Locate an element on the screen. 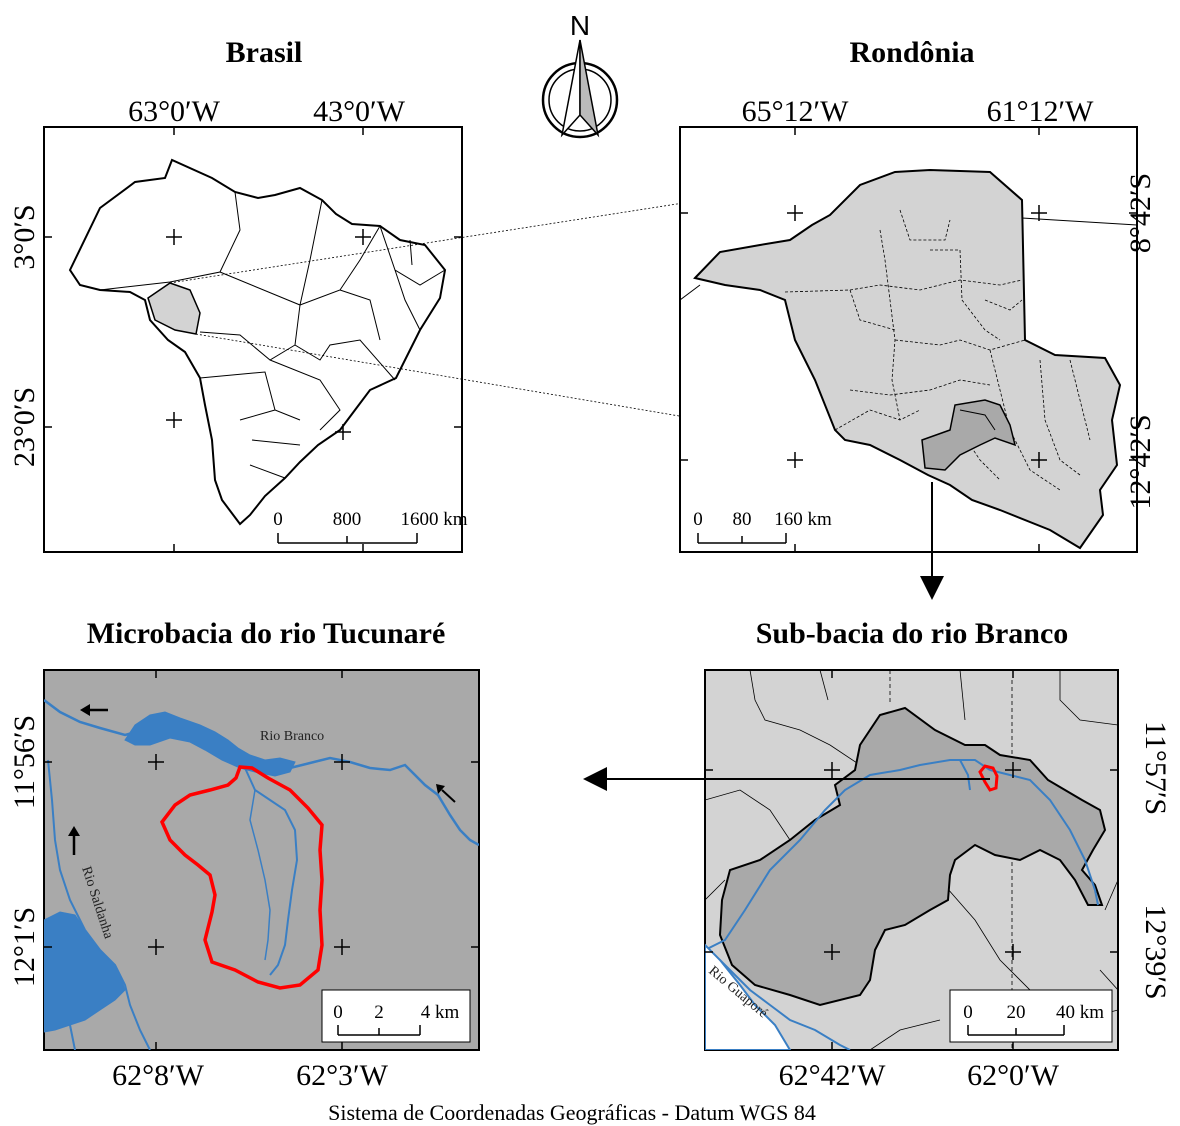  microbacia-scale-0: 0 is located at coordinates (338, 1012).